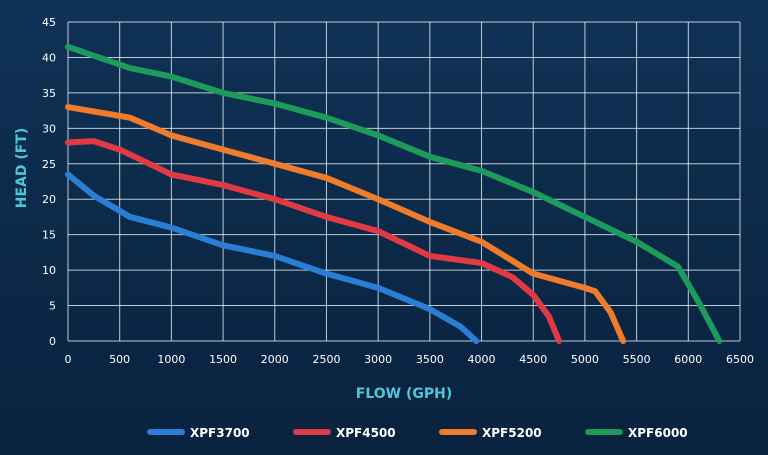 The height and width of the screenshot is (455, 768). Describe the element at coordinates (482, 359) in the screenshot. I see `x-tick-label: 4000` at that location.